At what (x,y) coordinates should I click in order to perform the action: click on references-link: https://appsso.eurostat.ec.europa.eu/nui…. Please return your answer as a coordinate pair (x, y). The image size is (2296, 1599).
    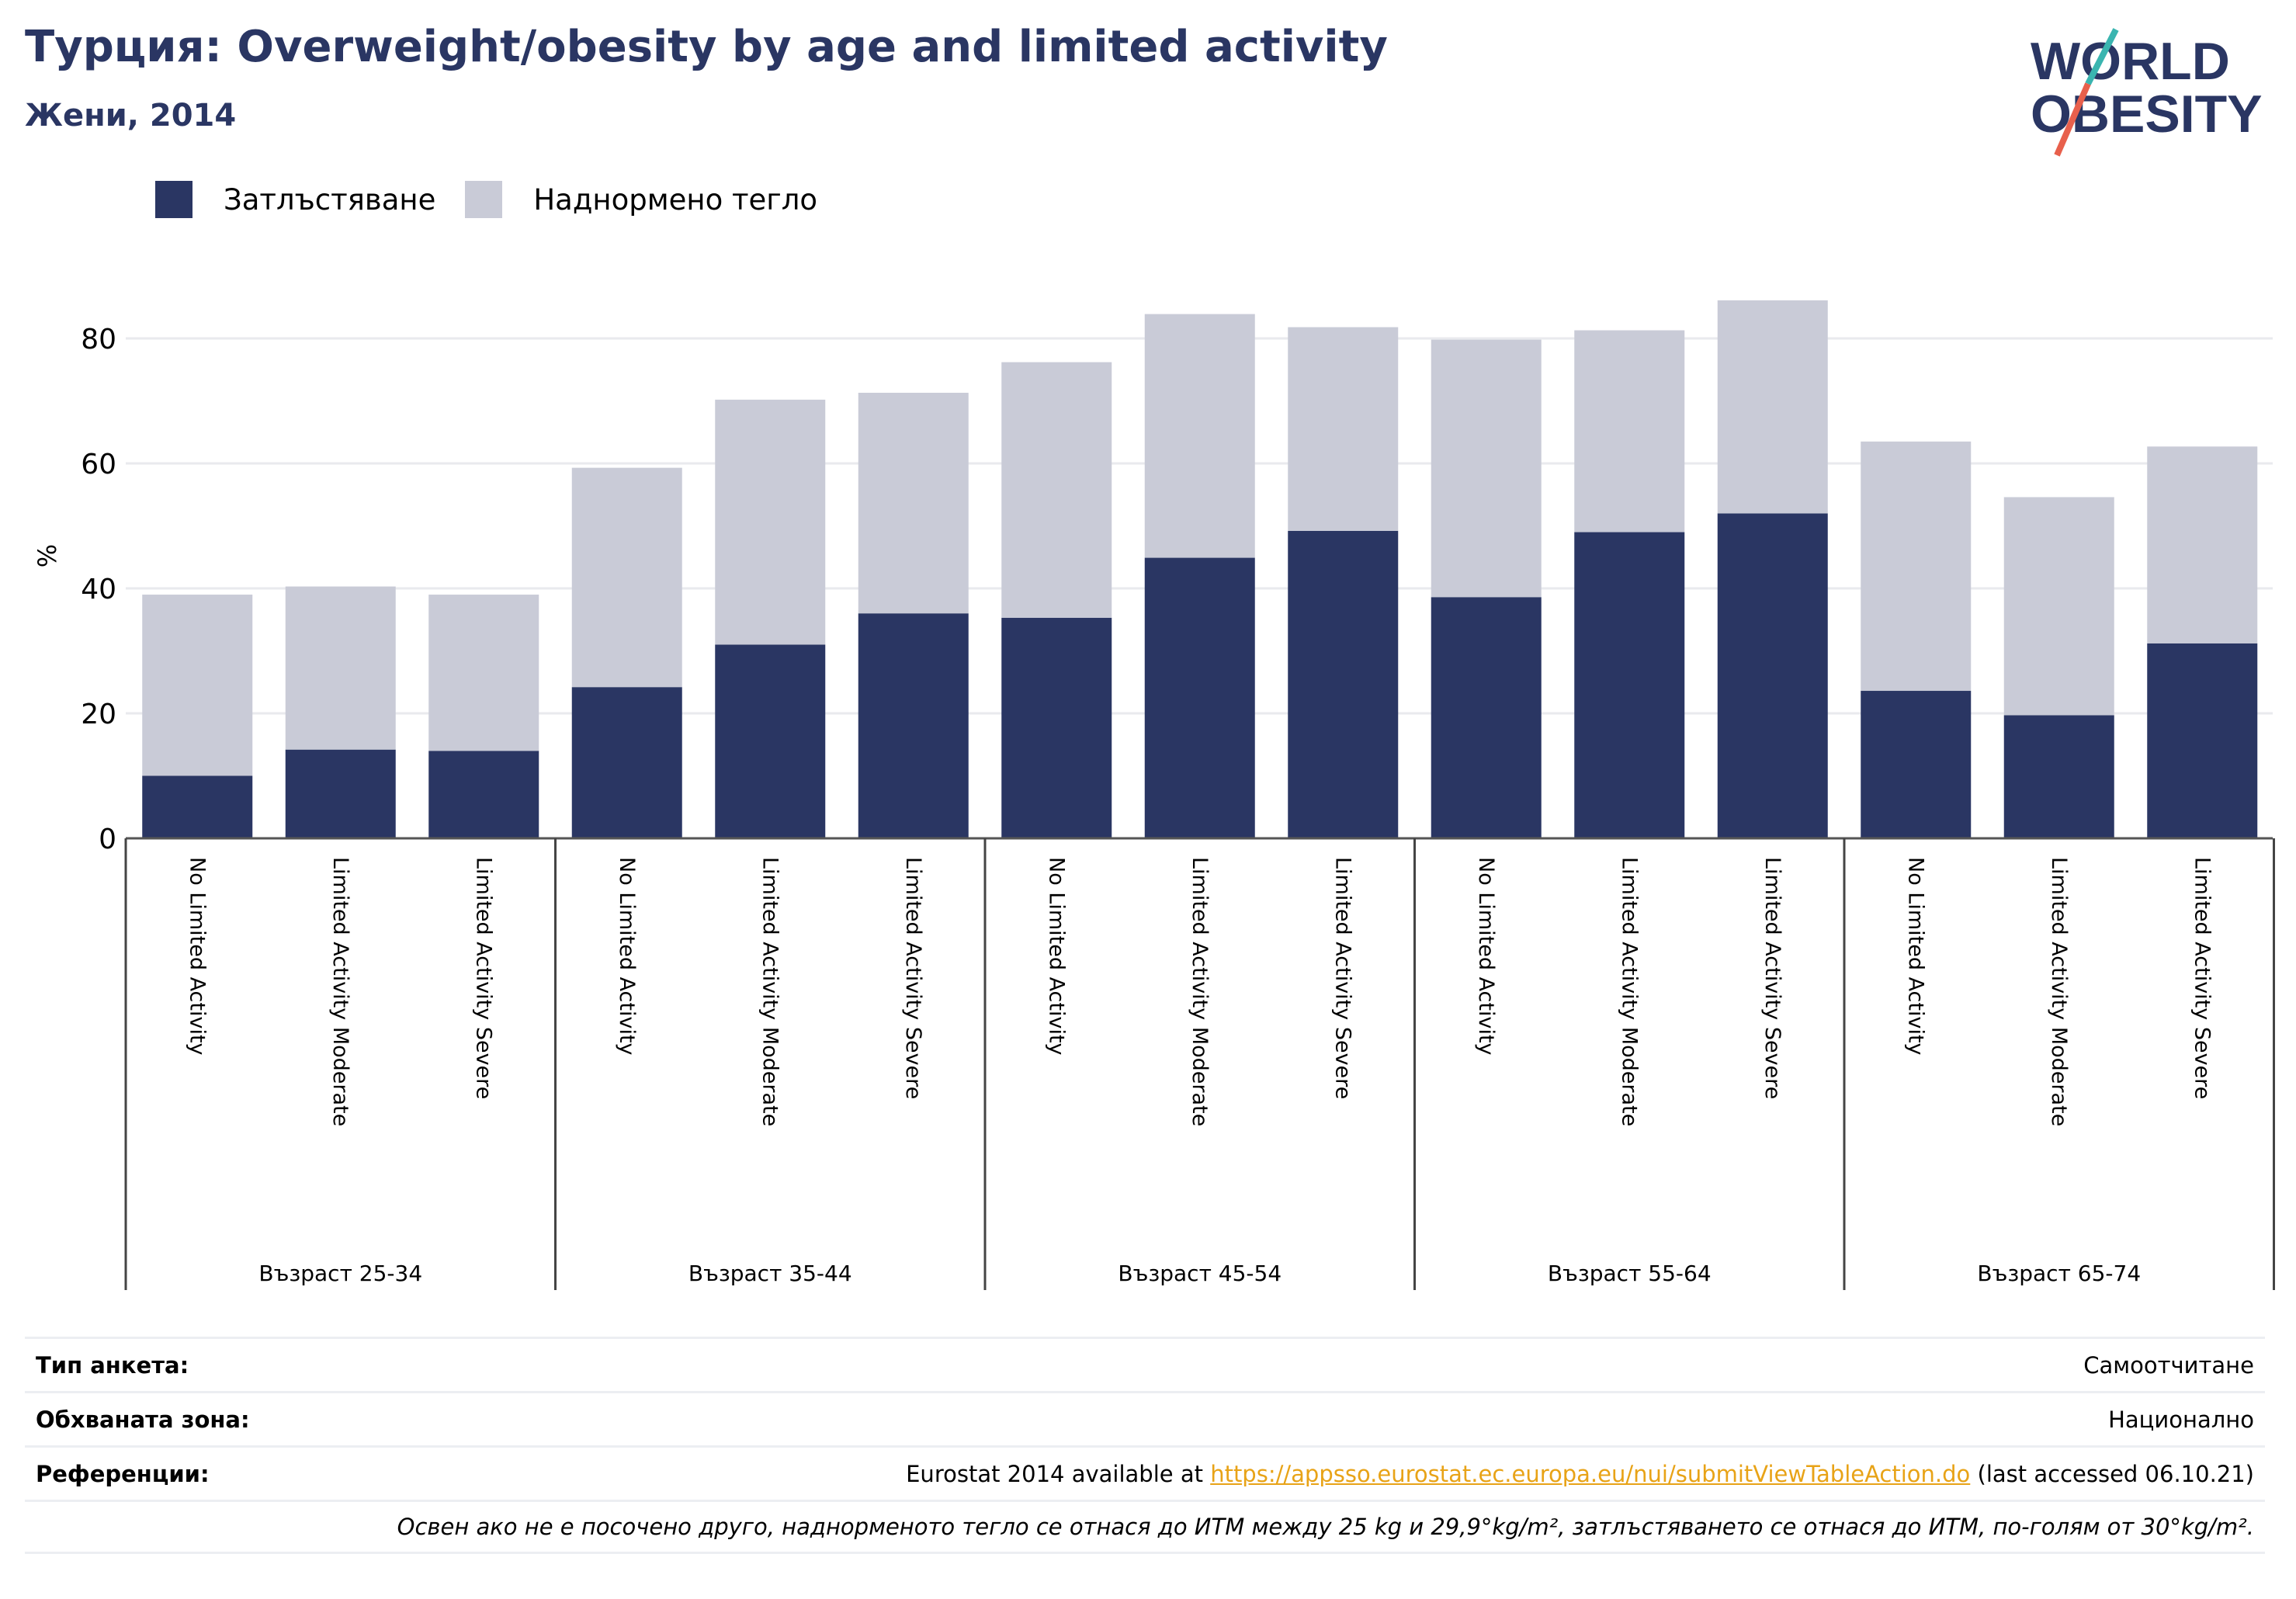
    Looking at the image, I should click on (1590, 1473).